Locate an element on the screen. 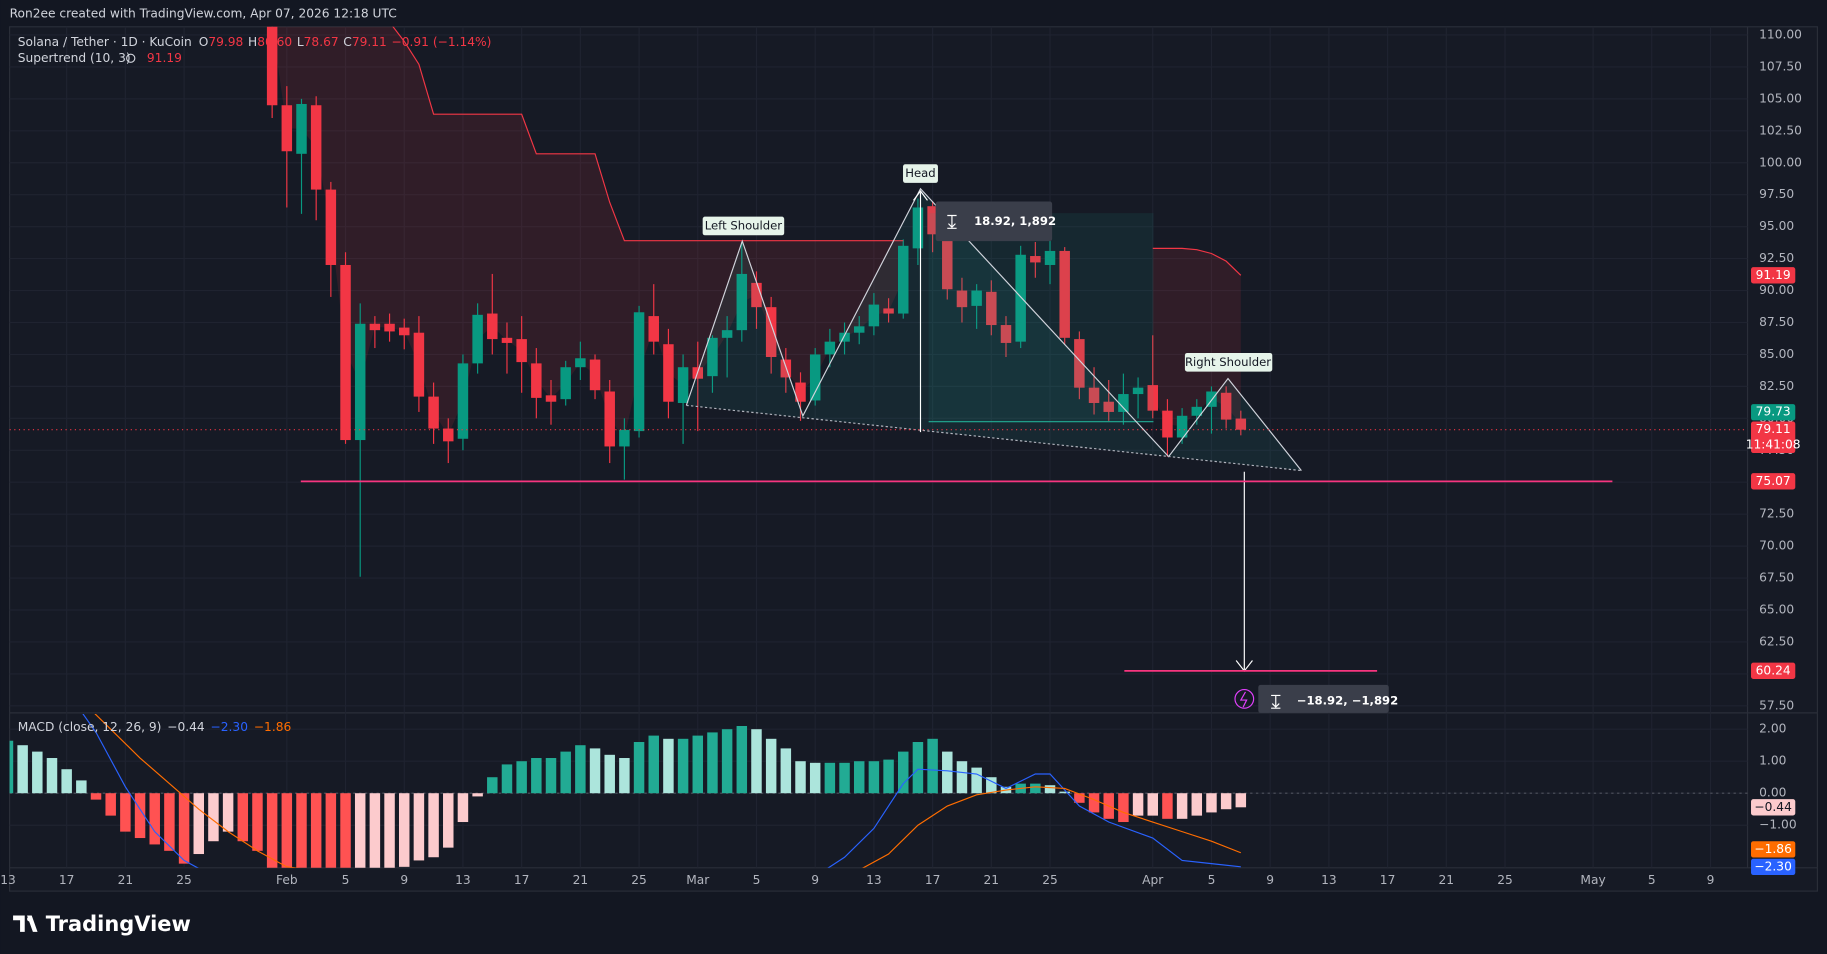  symbol-title: Solana / Tether · 1D · KuCoin is located at coordinates (105, 41).